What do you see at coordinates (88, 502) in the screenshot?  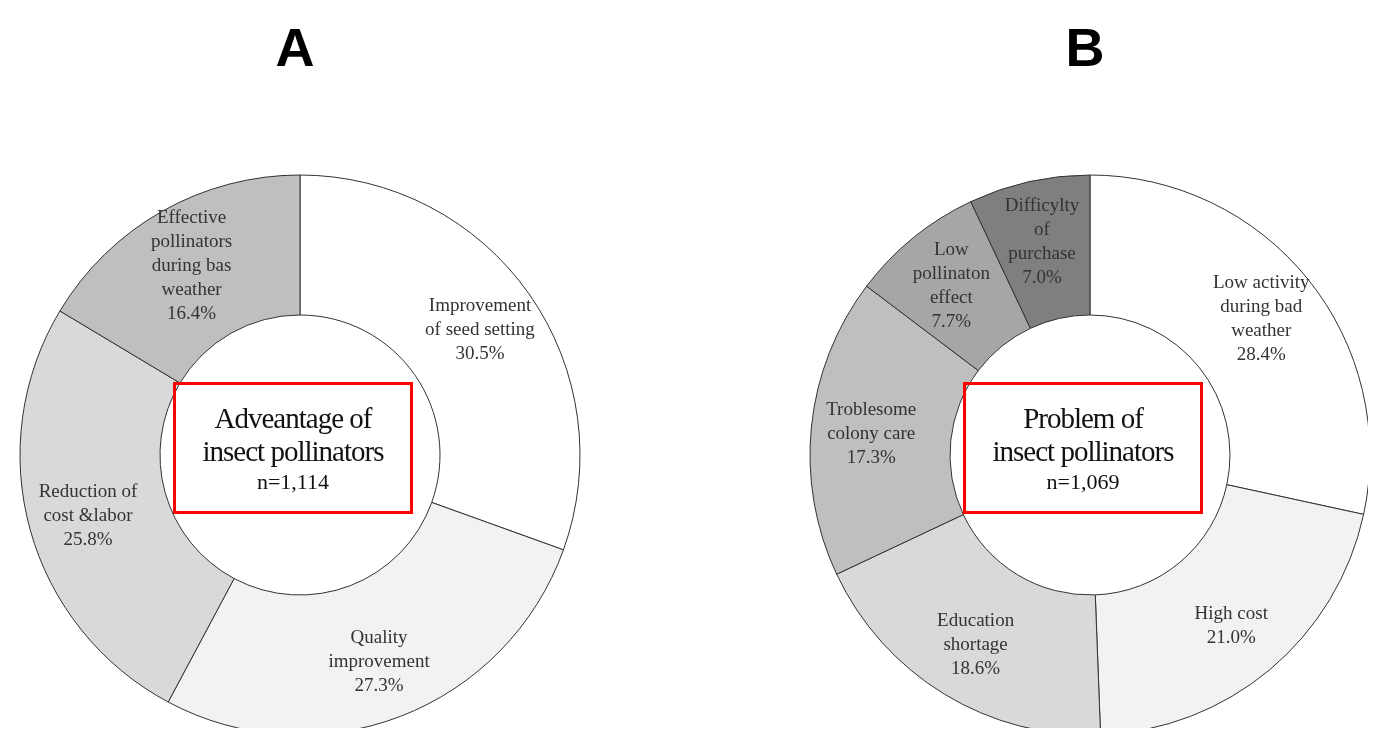 I see `slice-label: Reduction of cost &labor` at bounding box center [88, 502].